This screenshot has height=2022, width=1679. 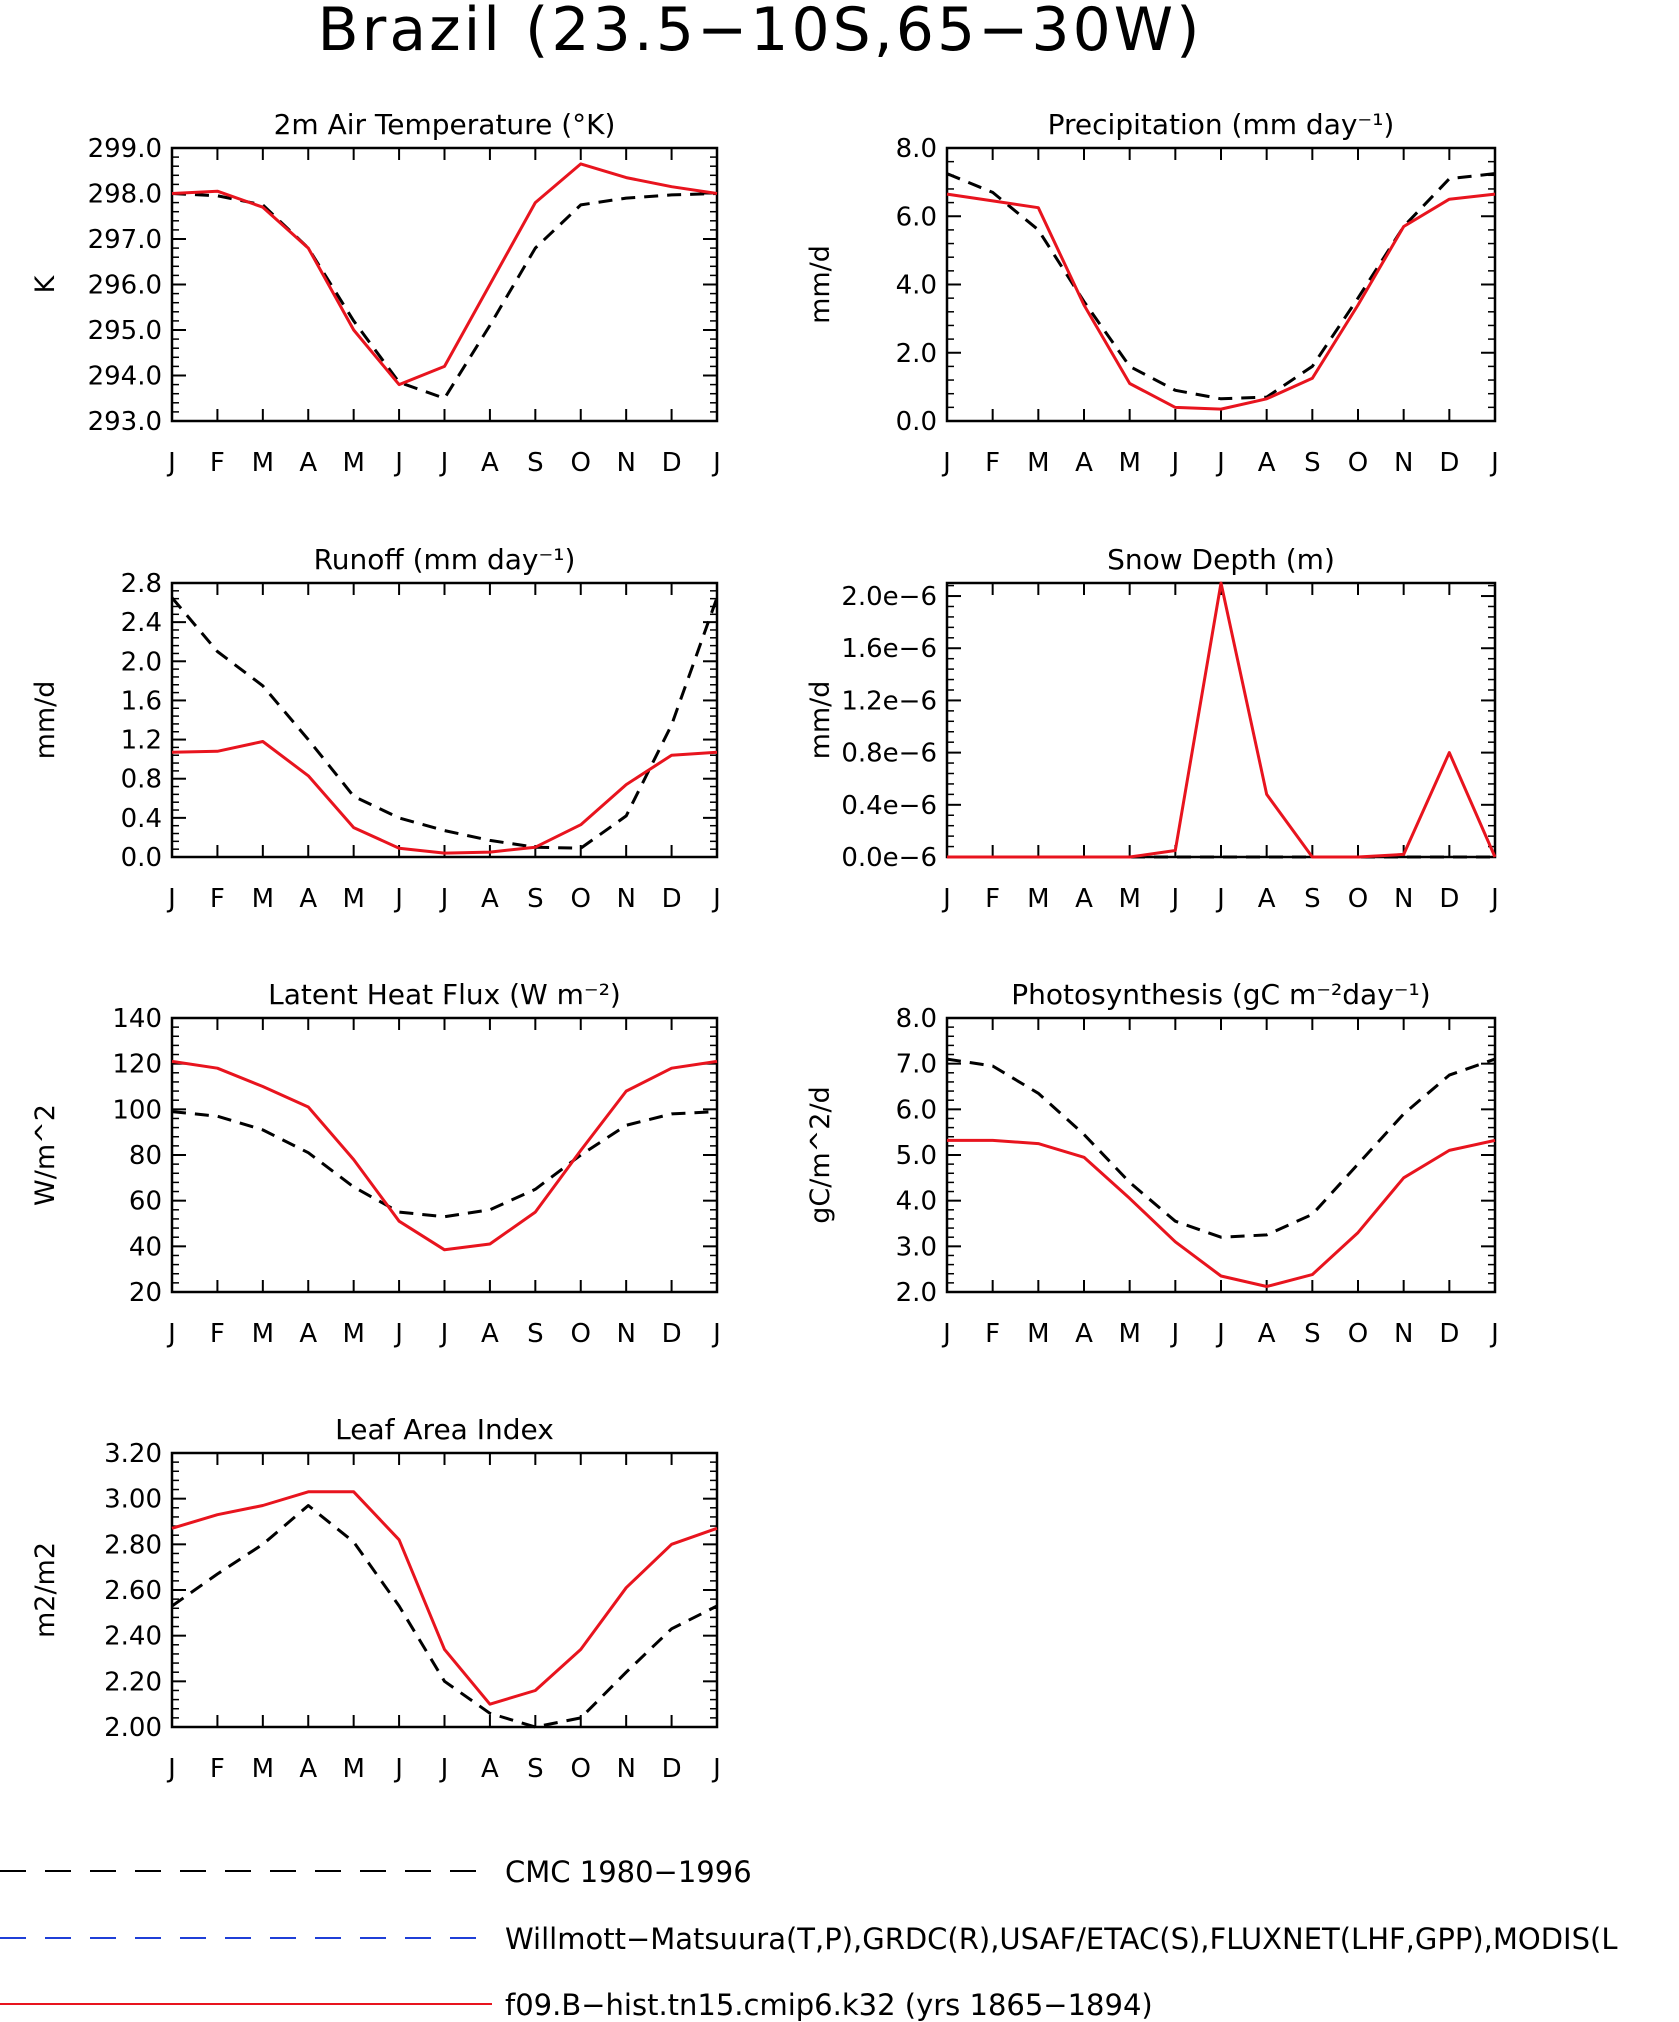 What do you see at coordinates (445, 559) in the screenshot?
I see `panel-title: Runoff (mm day⁻¹)` at bounding box center [445, 559].